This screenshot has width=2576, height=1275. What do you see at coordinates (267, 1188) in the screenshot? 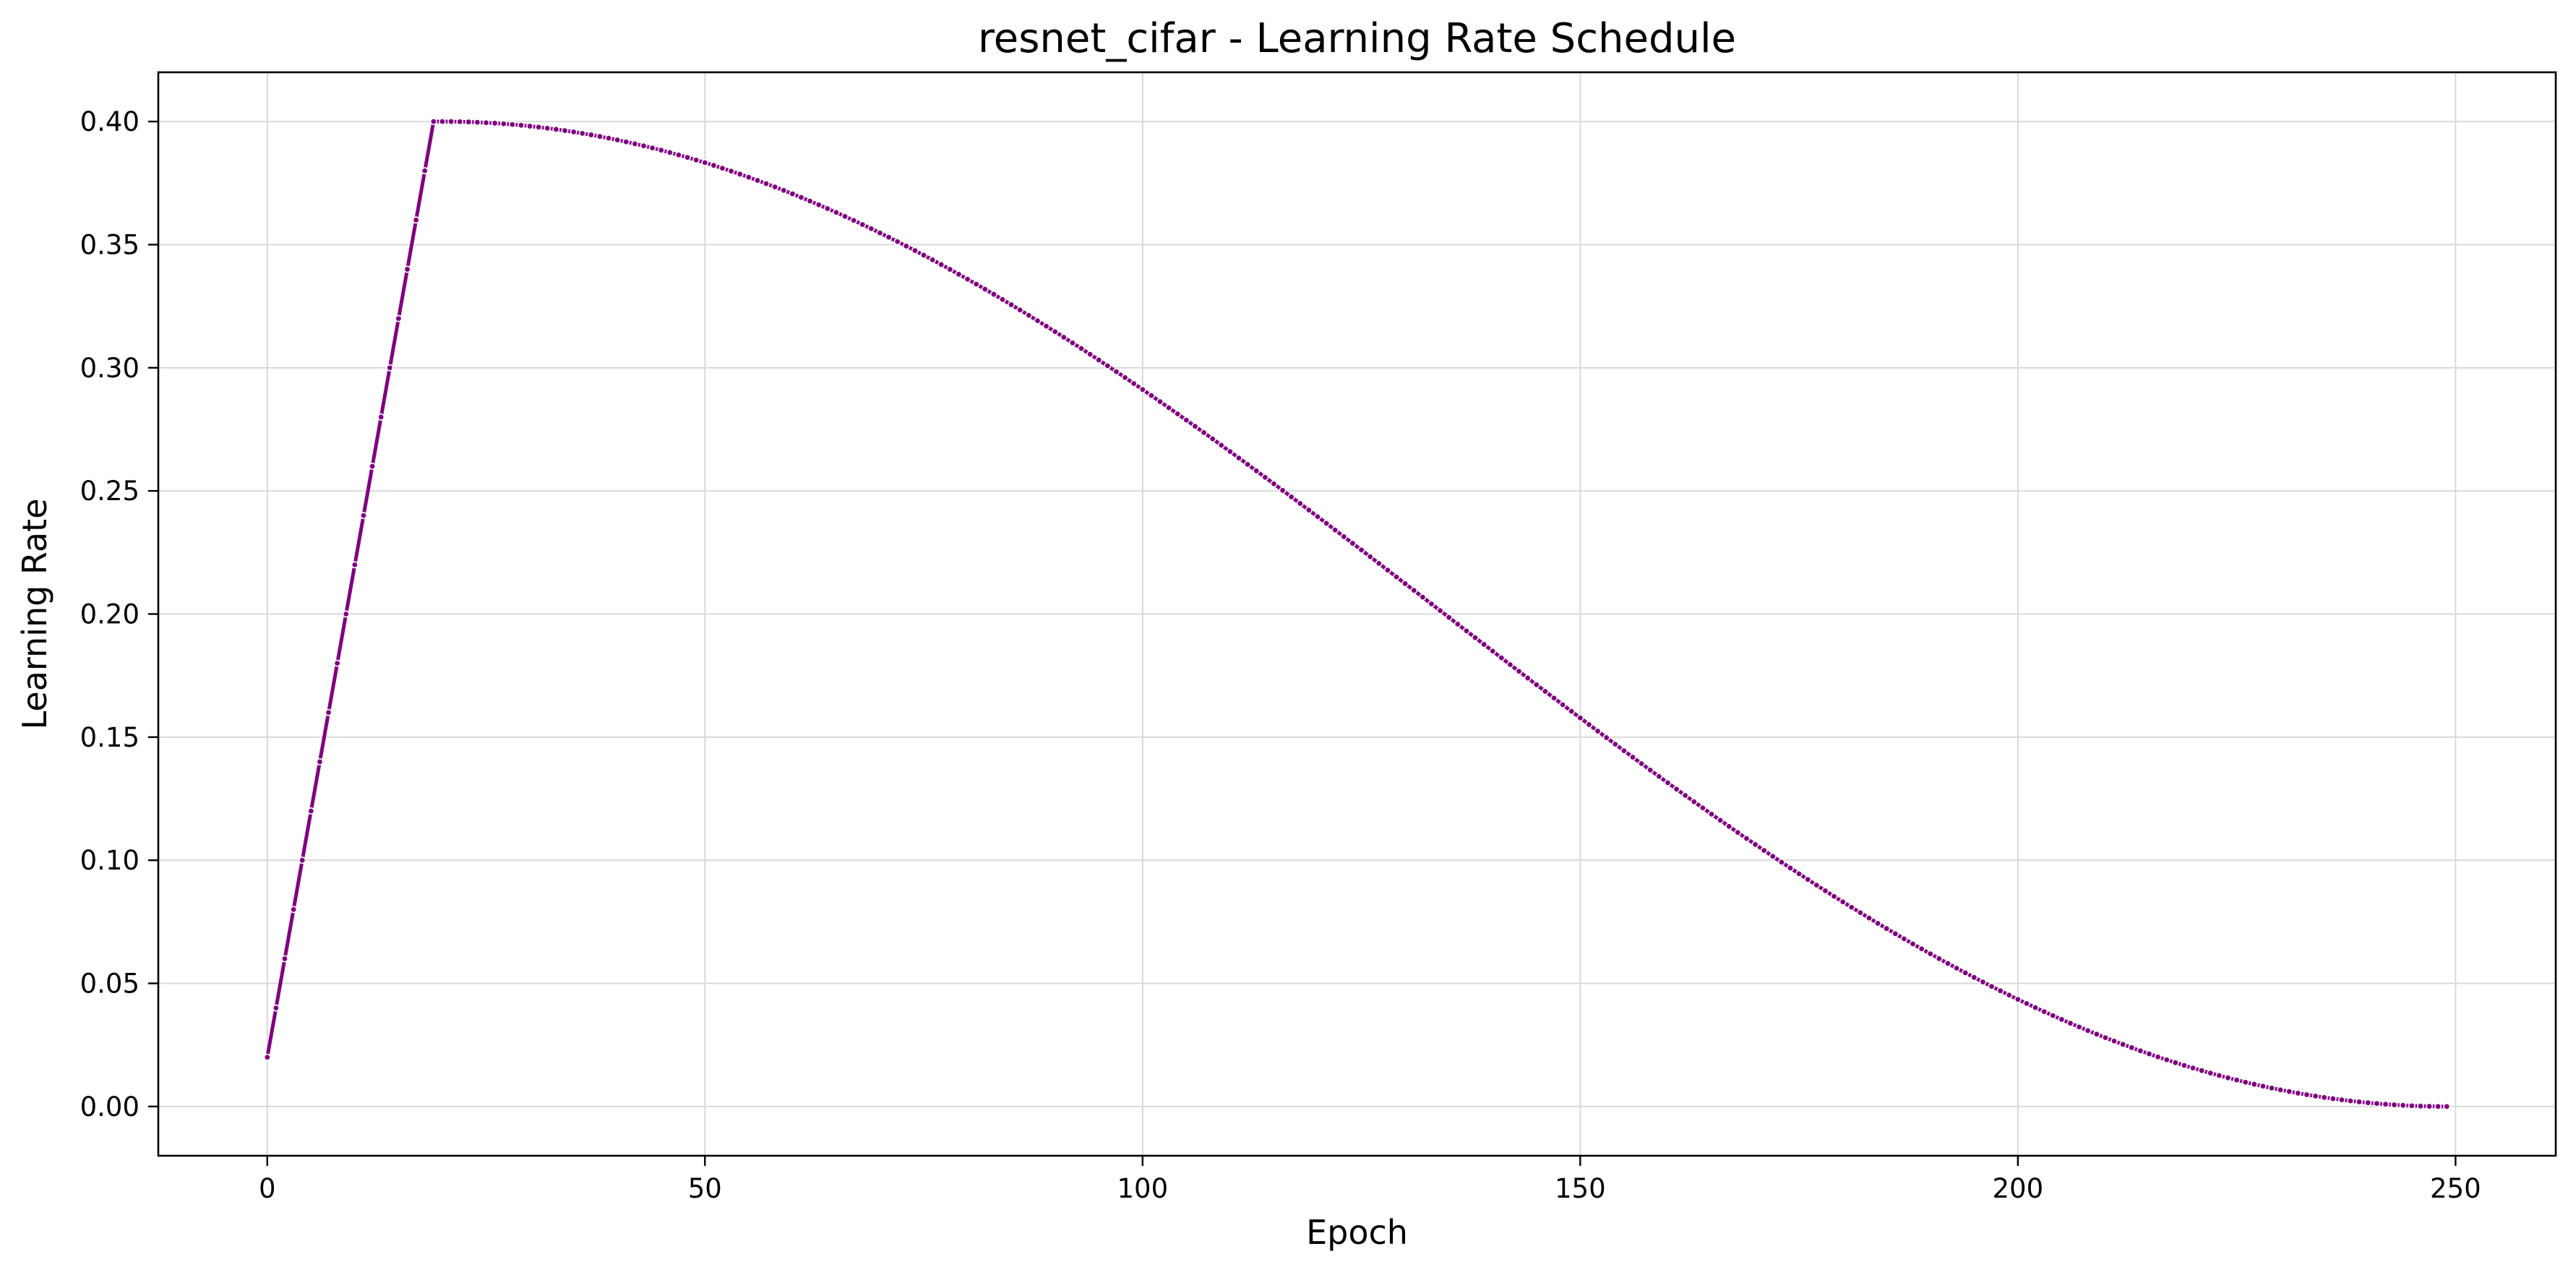
I see `x-tick-label: 0` at bounding box center [267, 1188].